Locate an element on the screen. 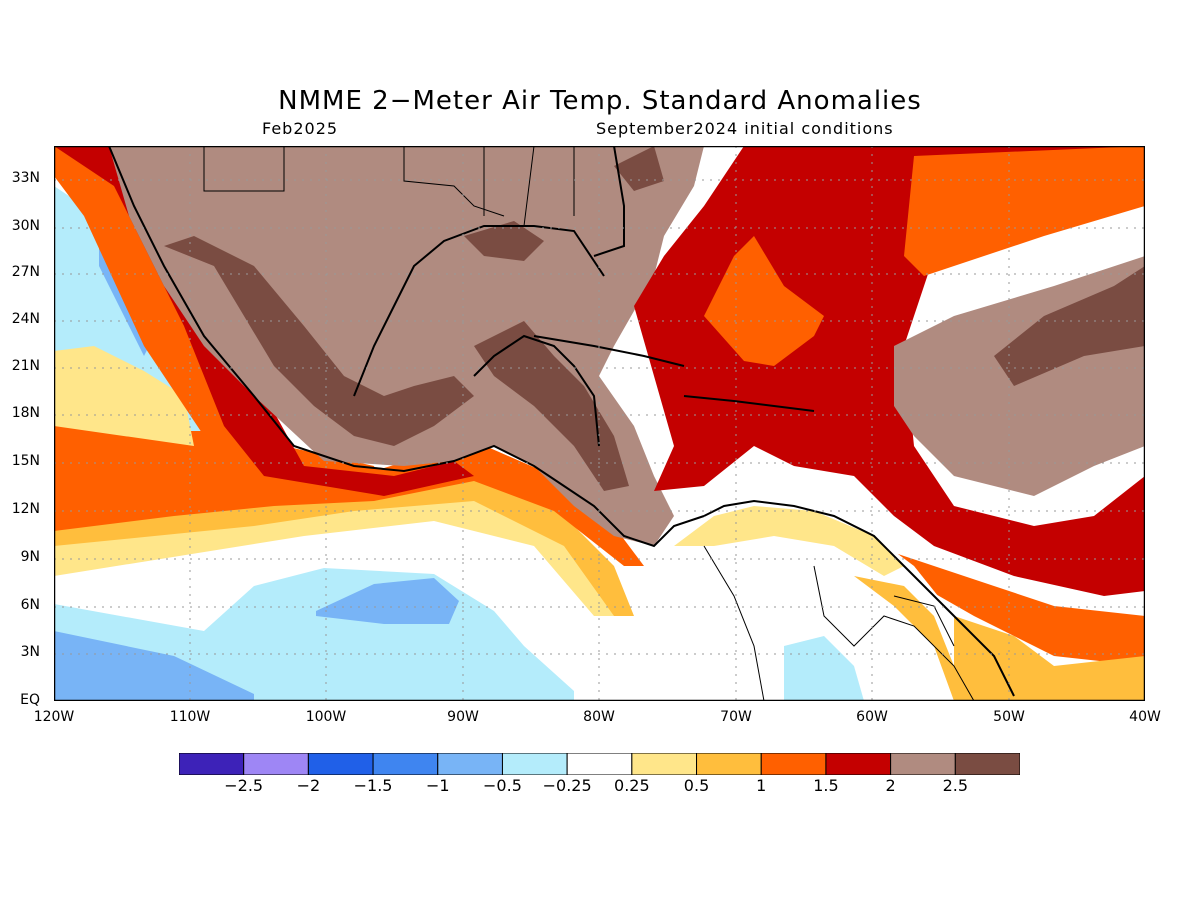 This screenshot has width=1200, height=900. anomaly-region-atlantic-darkbrown is located at coordinates (639, 168).